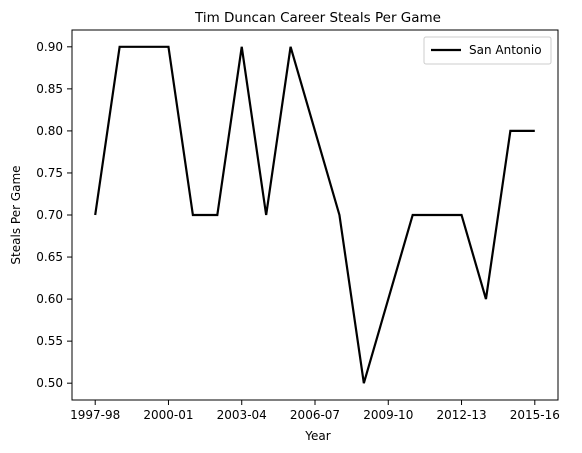 The width and height of the screenshot is (582, 453). What do you see at coordinates (242, 415) in the screenshot?
I see `x-tick-label: 2003-04` at bounding box center [242, 415].